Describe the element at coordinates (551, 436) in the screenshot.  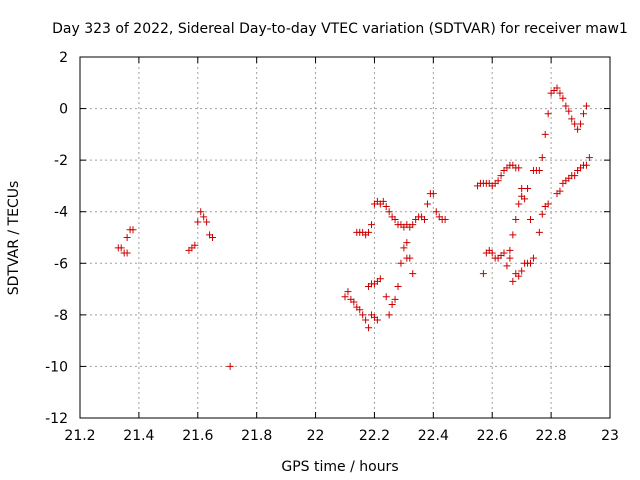
I see `x-tick-label: 22.8` at that location.